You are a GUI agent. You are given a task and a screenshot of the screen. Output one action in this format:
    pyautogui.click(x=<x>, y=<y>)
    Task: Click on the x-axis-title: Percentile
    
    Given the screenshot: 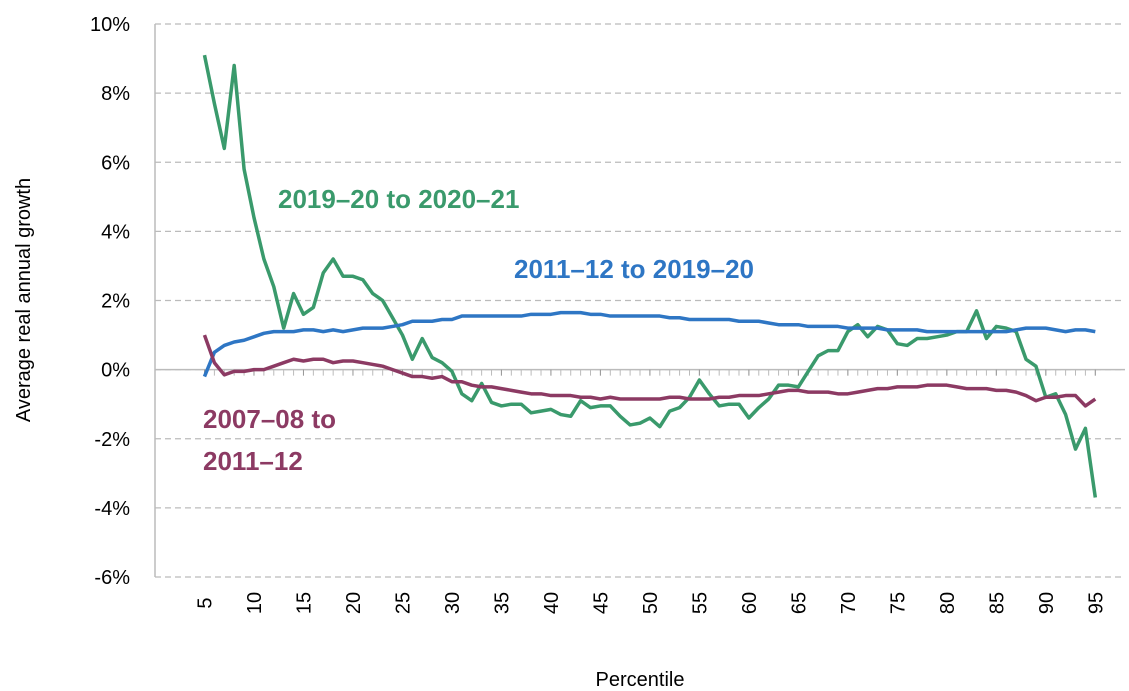 What is the action you would take?
    pyautogui.click(x=640, y=680)
    